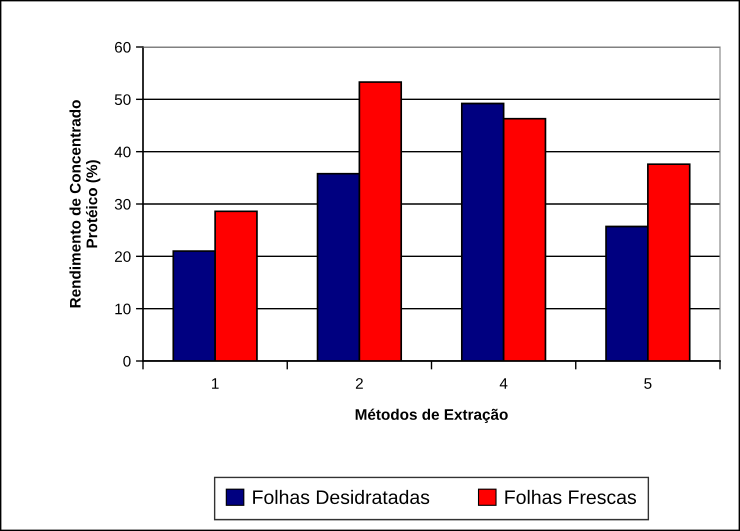 Image resolution: width=740 pixels, height=531 pixels. What do you see at coordinates (122, 152) in the screenshot?
I see `y-tick-label: 40` at bounding box center [122, 152].